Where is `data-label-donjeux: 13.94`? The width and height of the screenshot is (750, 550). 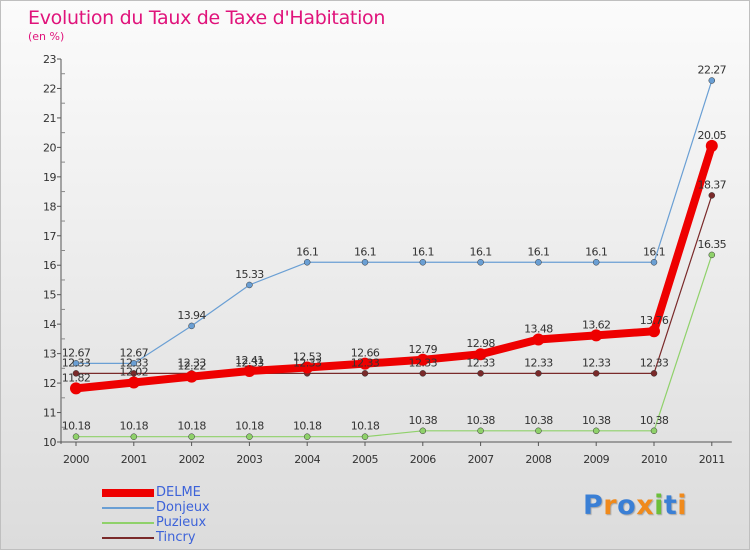 data-label-donjeux: 13.94 is located at coordinates (191, 315).